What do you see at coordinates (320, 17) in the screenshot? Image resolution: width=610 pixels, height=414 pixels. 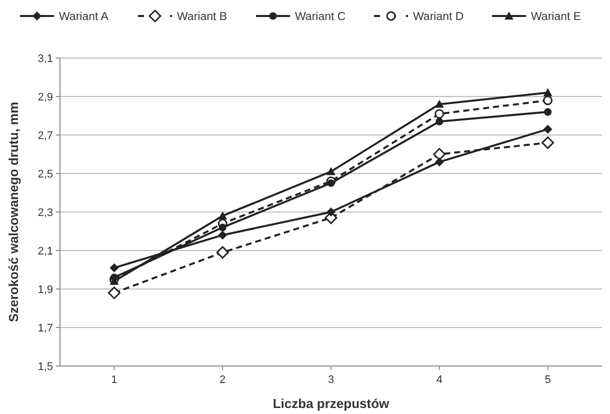 I see `legend-label: Wariant C` at bounding box center [320, 17].